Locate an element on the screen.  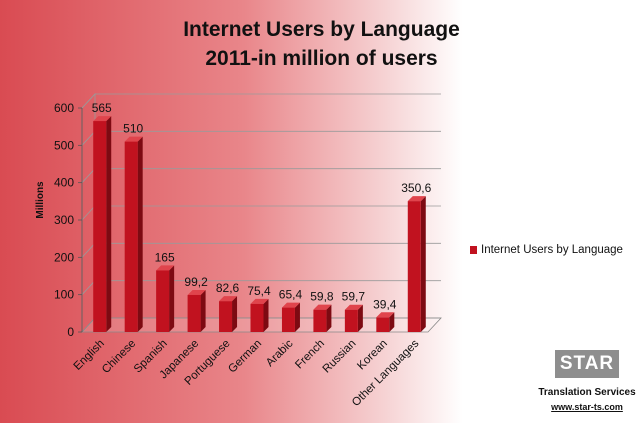
star-logo: STAR is located at coordinates (587, 364).